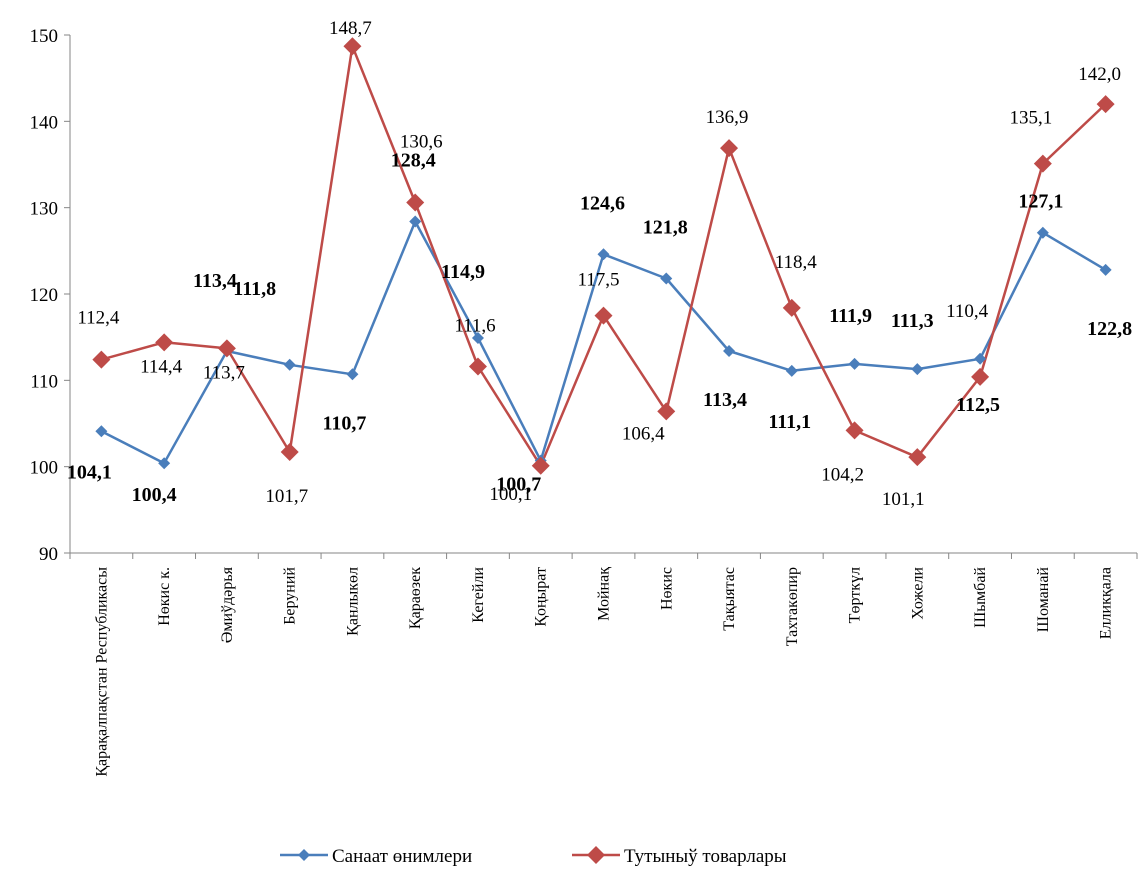  What do you see at coordinates (224, 372) in the screenshot?
I see `data-label-series-2: 113,7` at bounding box center [224, 372].